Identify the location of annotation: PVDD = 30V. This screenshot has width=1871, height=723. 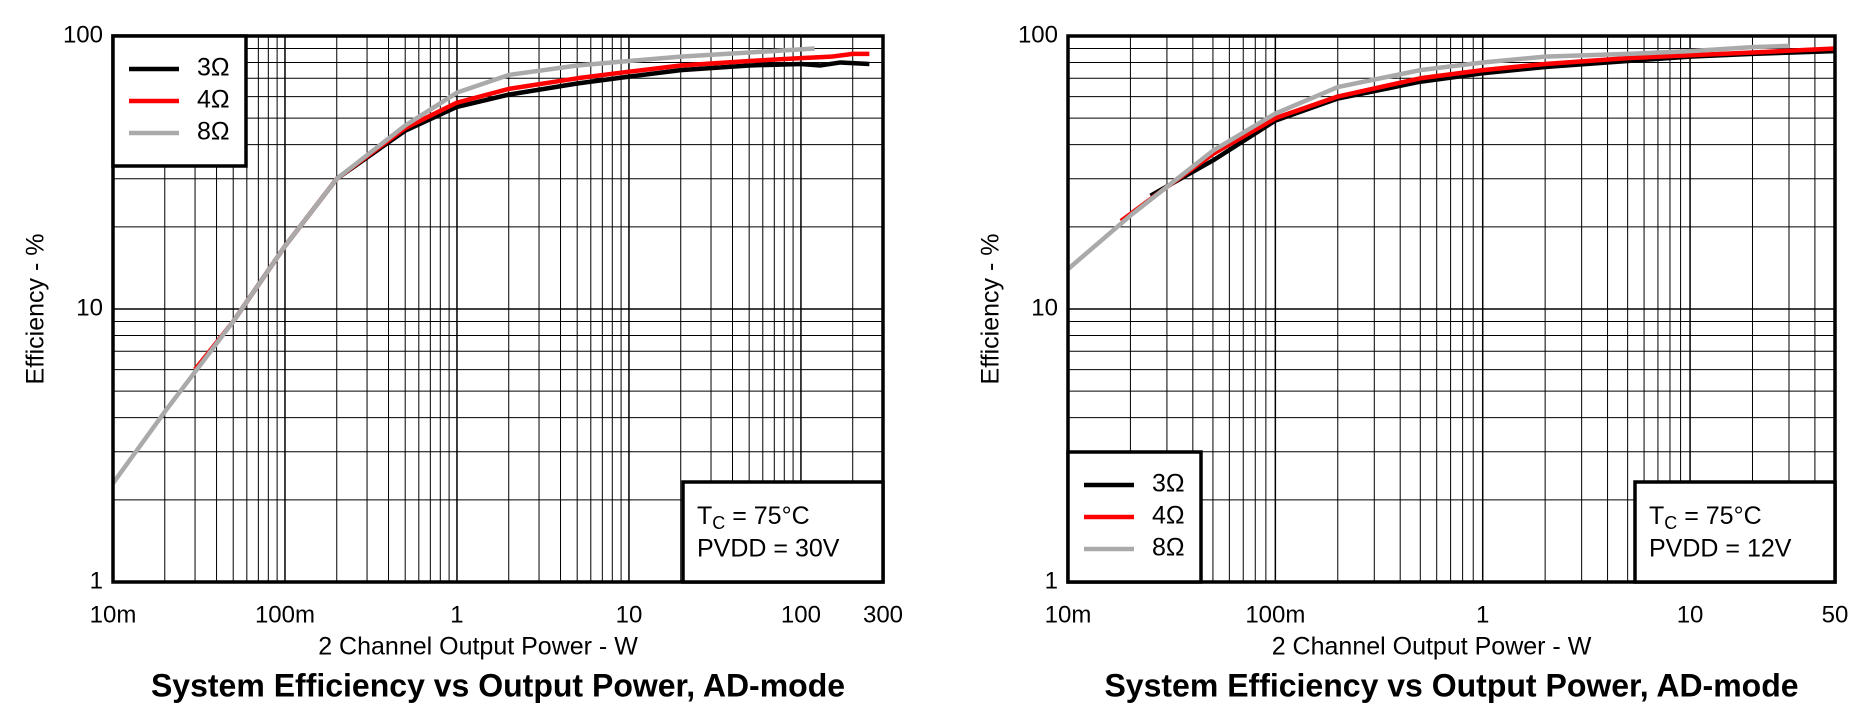
(768, 549).